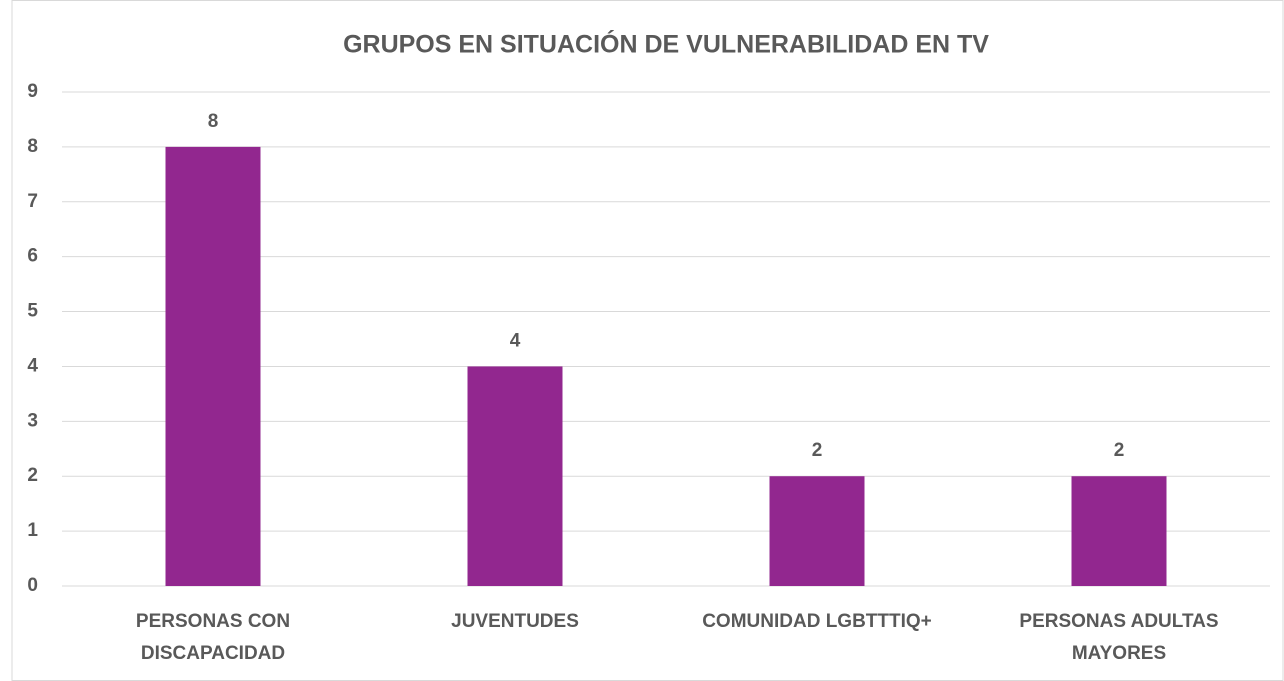  Describe the element at coordinates (32, 256) in the screenshot. I see `y-tick-label: 6` at that location.